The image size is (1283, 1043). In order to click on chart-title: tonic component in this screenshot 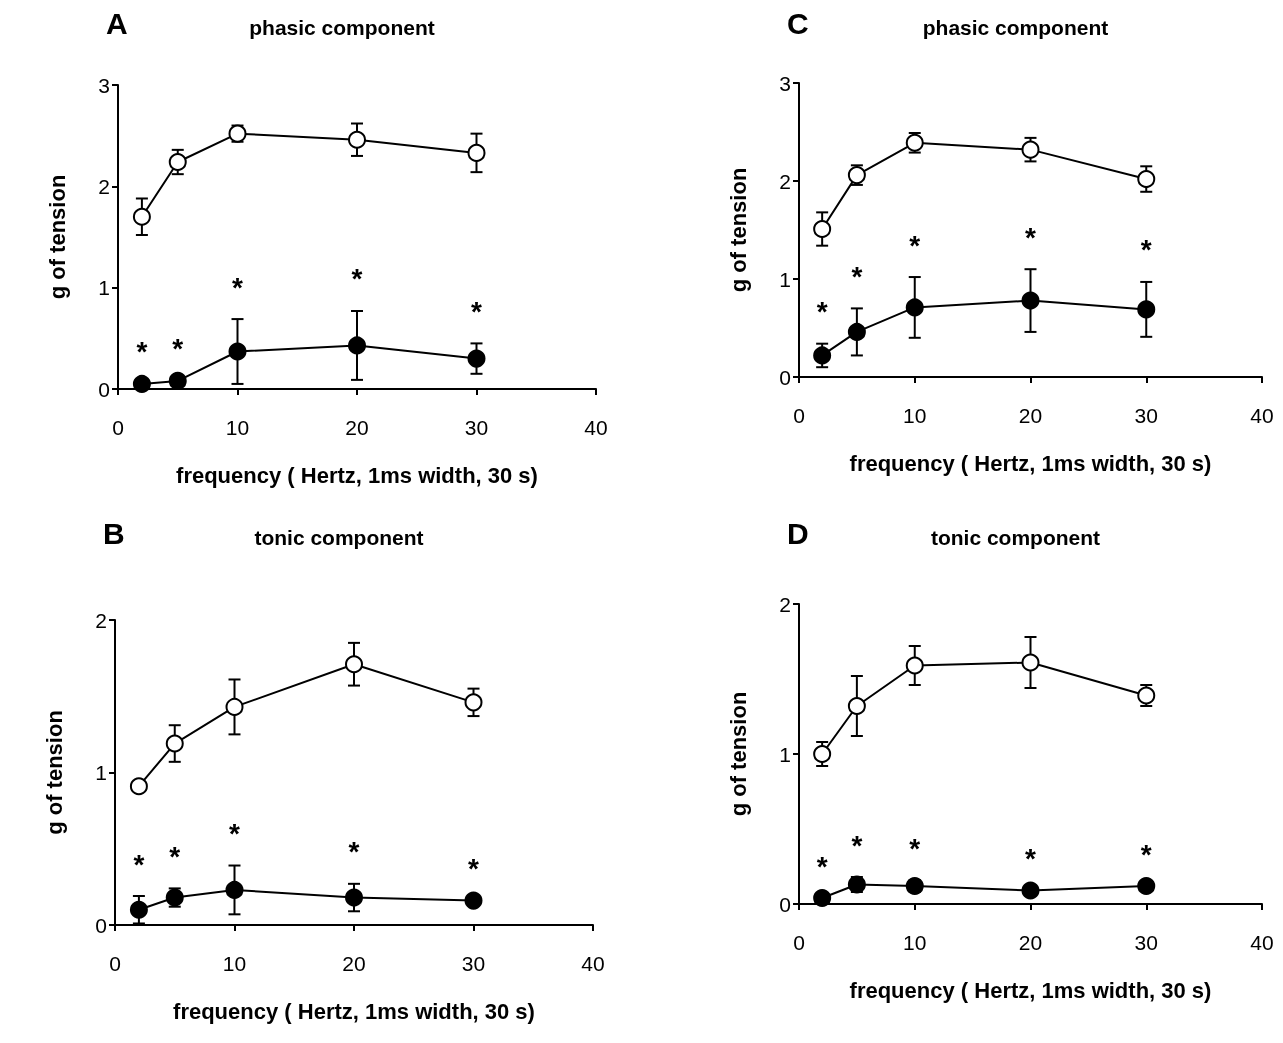, I will do `click(1015, 537)`.